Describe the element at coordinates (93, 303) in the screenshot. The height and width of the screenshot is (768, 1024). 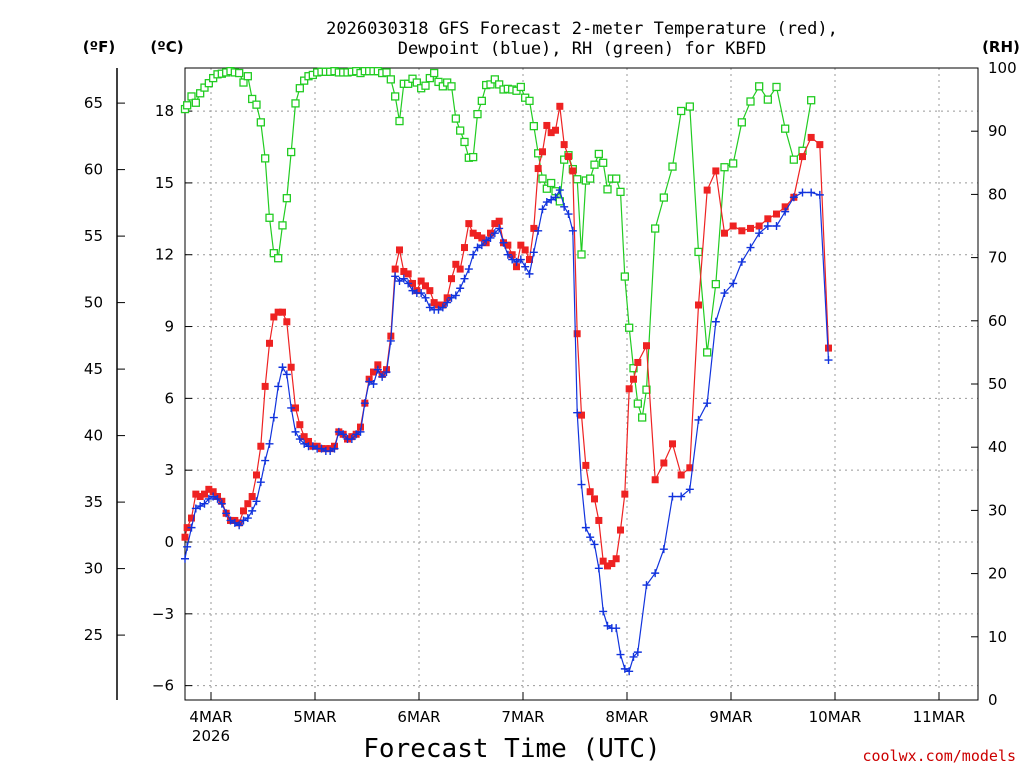
I see `fahrenheit-tick-label: 50` at that location.